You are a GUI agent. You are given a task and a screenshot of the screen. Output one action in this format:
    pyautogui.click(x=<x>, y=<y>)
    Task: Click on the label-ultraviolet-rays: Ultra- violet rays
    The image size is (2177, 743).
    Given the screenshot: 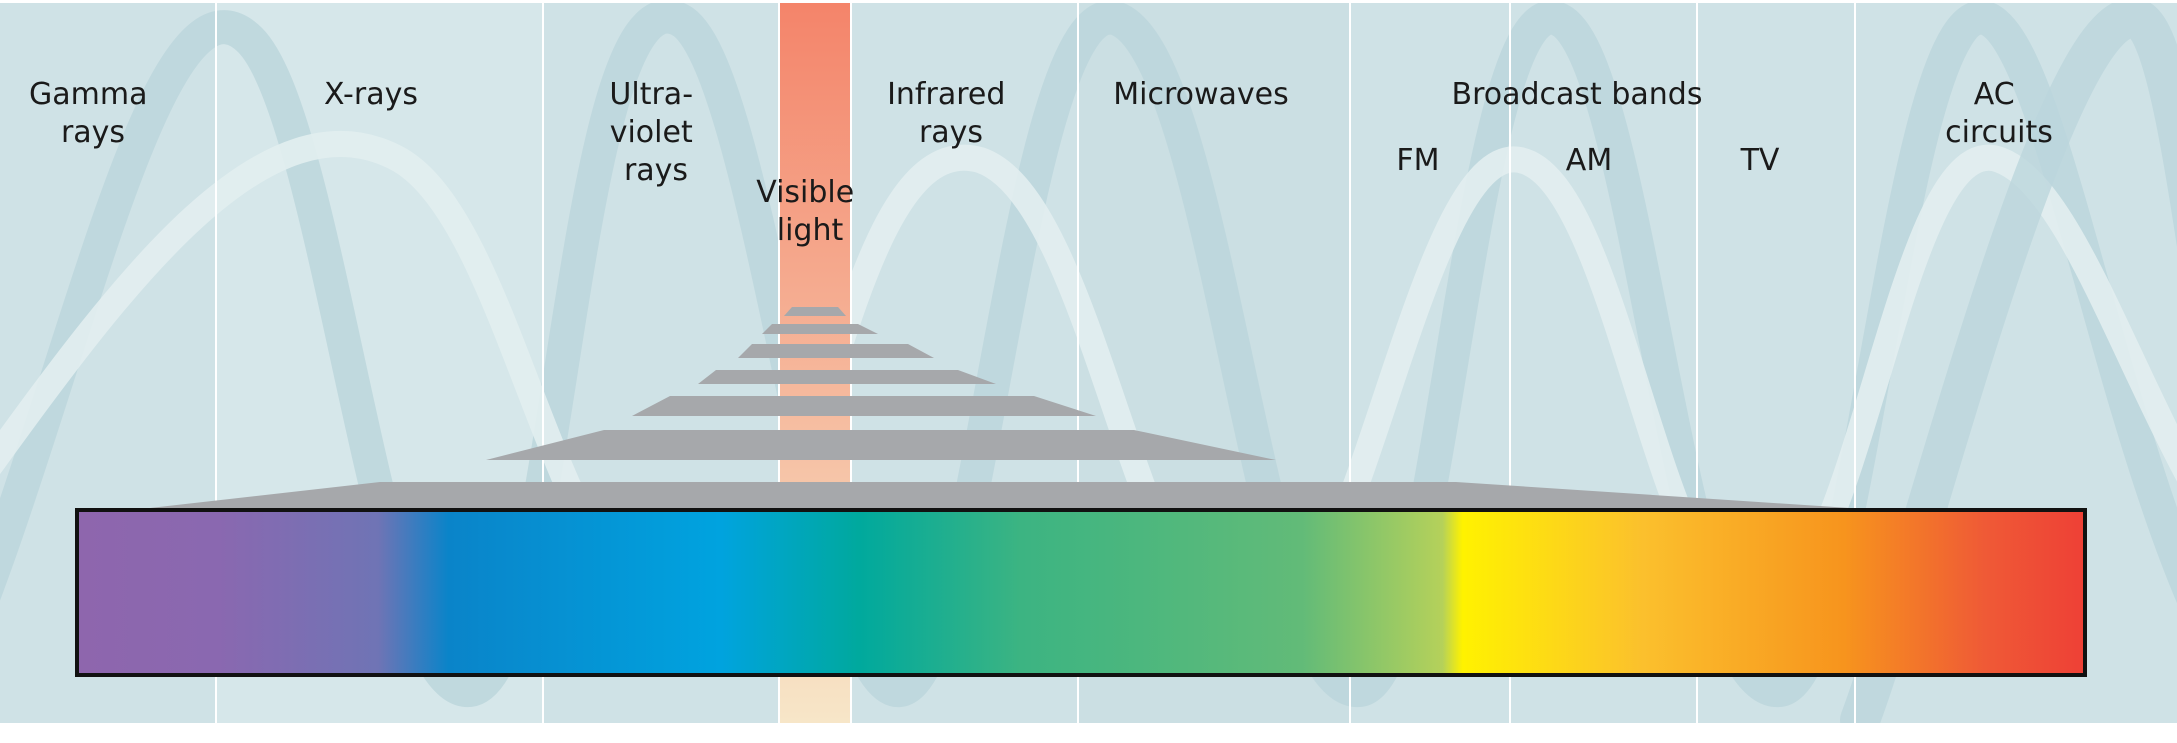 What is the action you would take?
    pyautogui.click(x=655, y=132)
    